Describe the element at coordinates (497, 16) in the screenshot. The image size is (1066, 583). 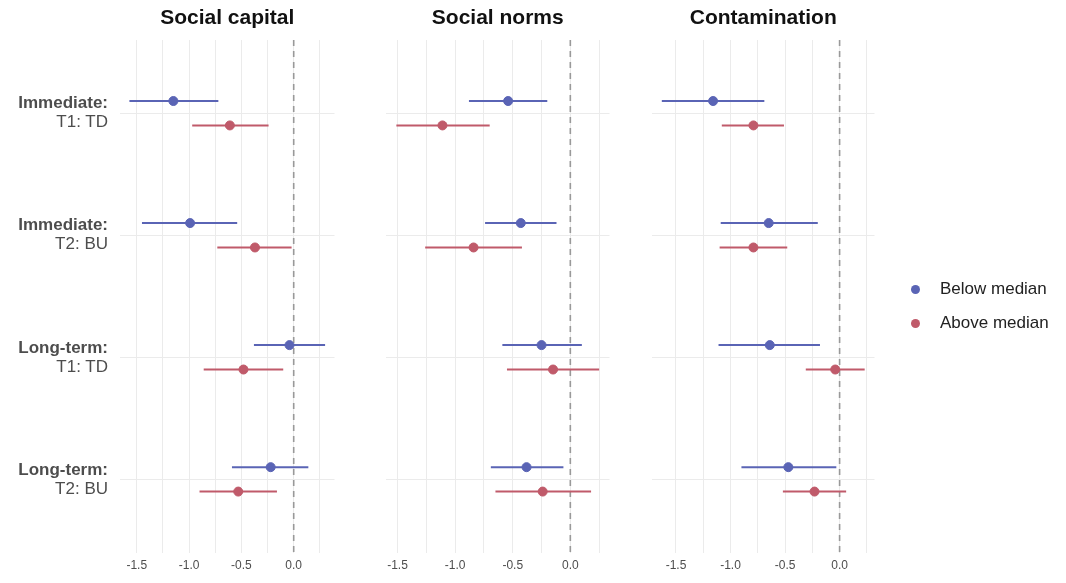
I see `chart-title: Social norms` at that location.